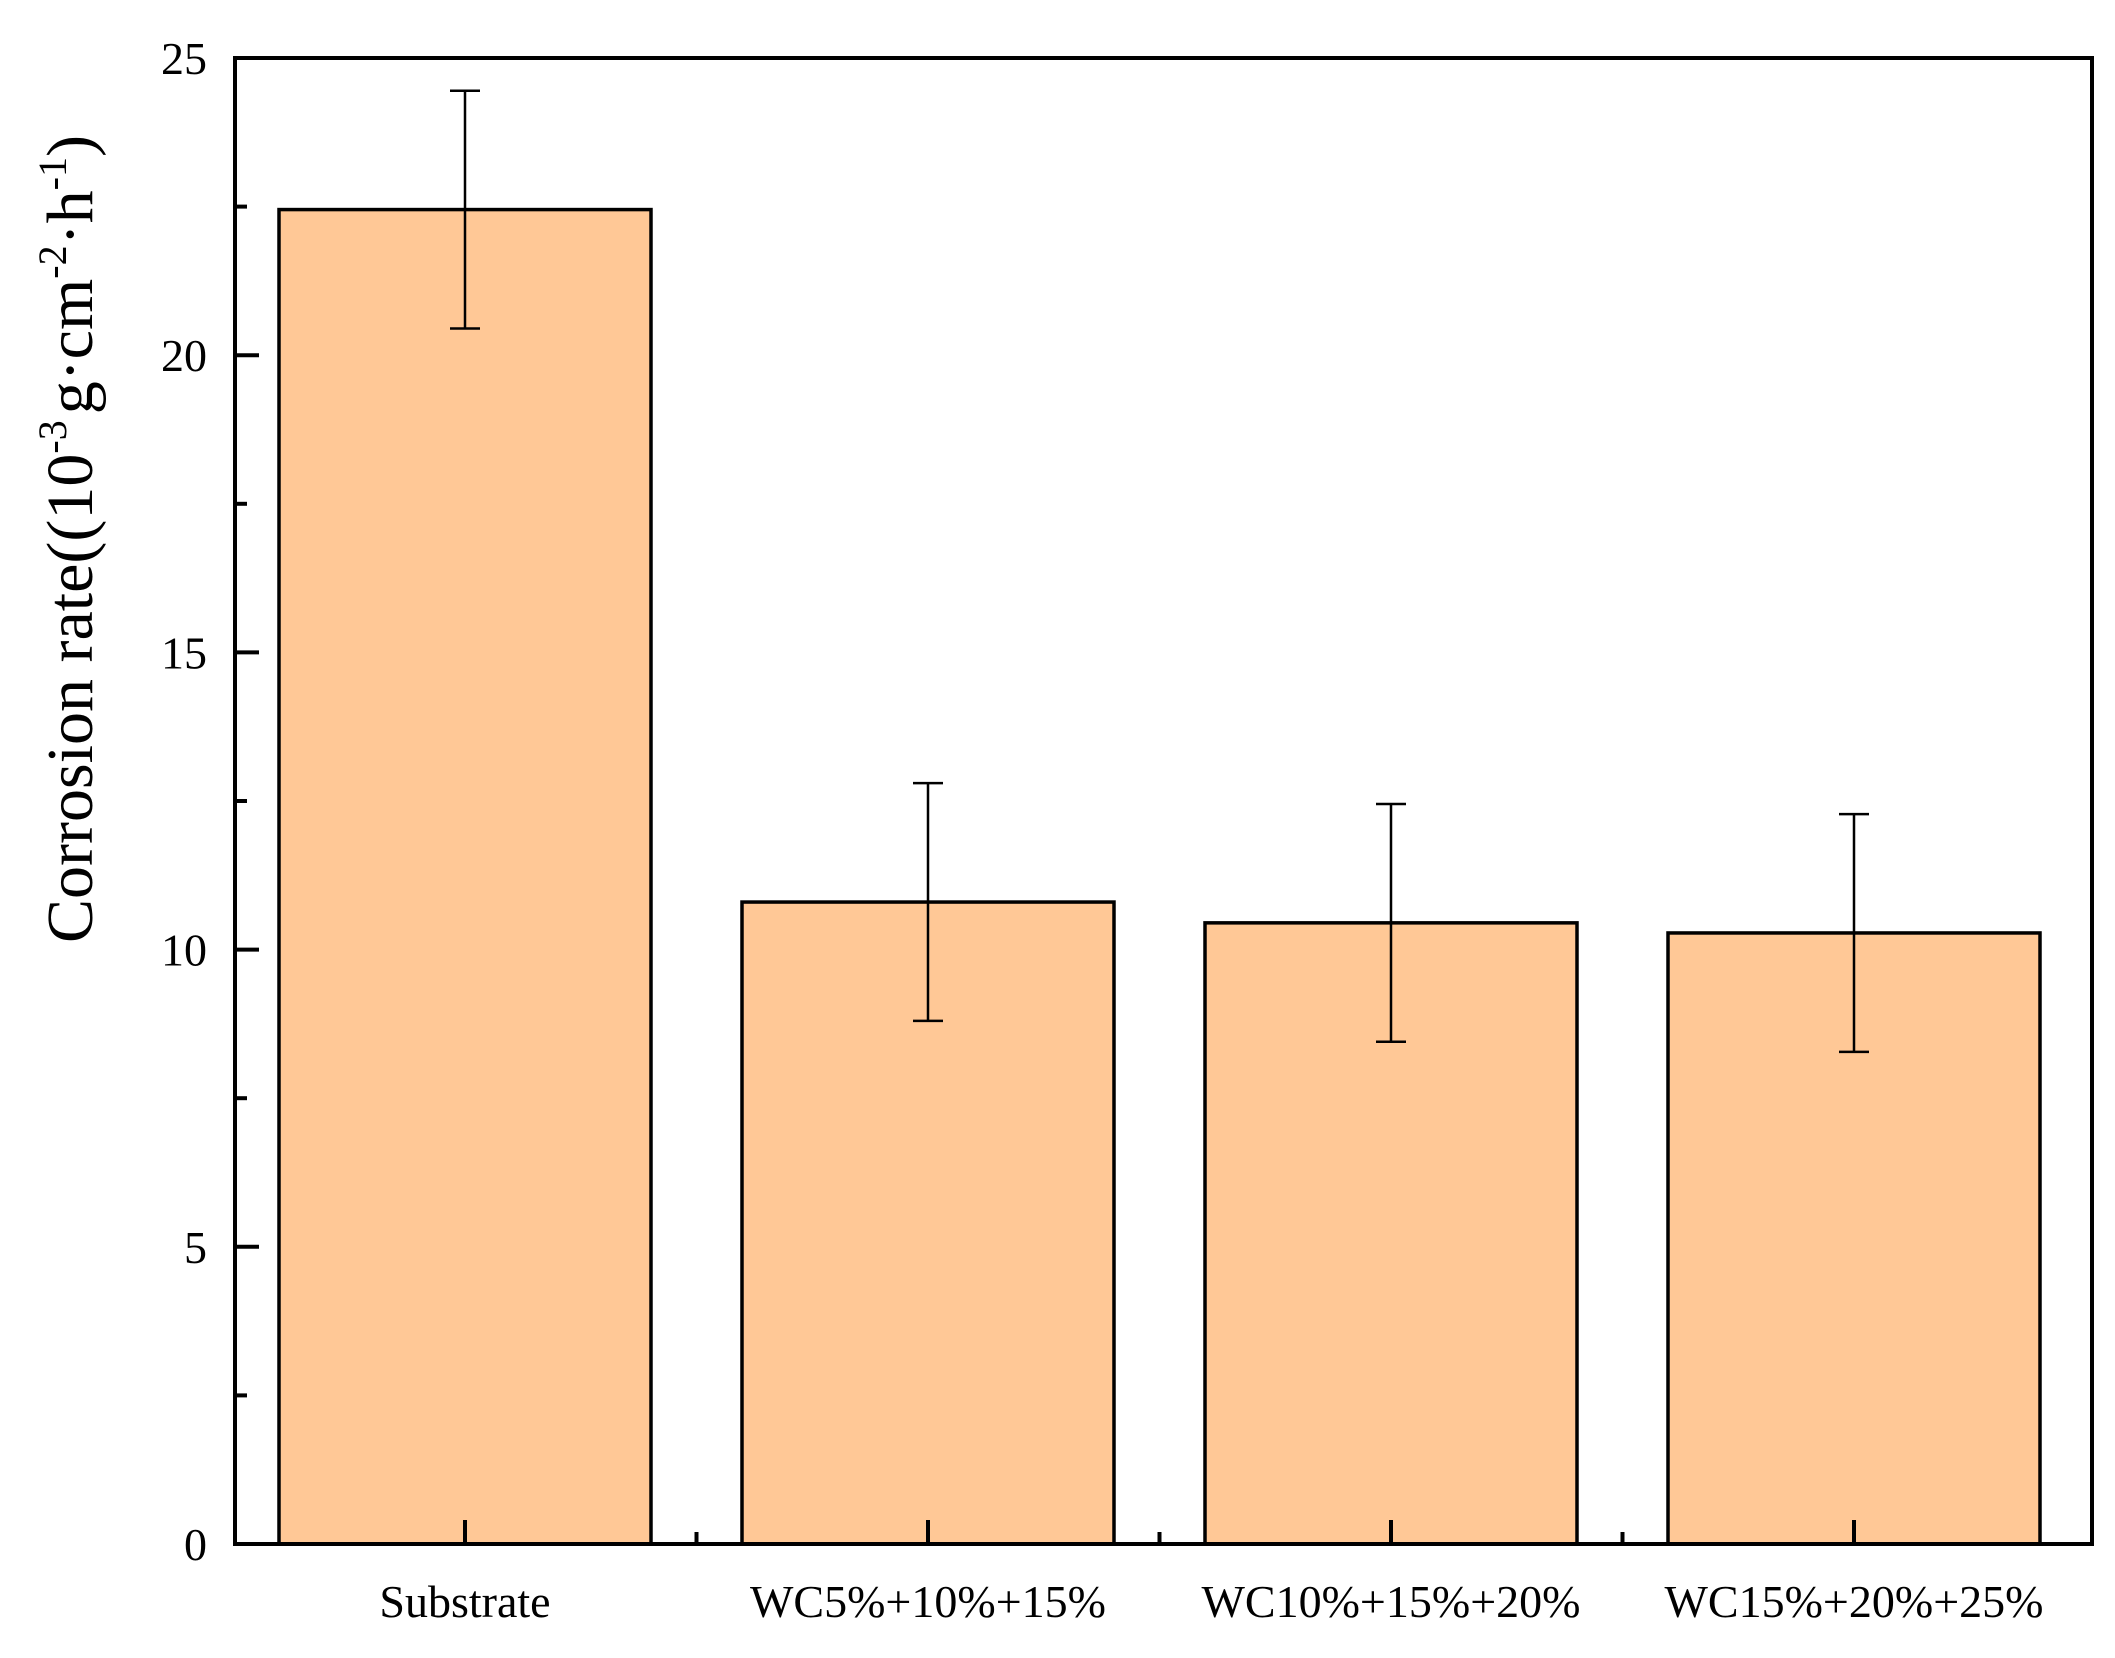 The height and width of the screenshot is (1658, 2115). I want to click on y-axis-title-suffix: ), so click(70, 146).